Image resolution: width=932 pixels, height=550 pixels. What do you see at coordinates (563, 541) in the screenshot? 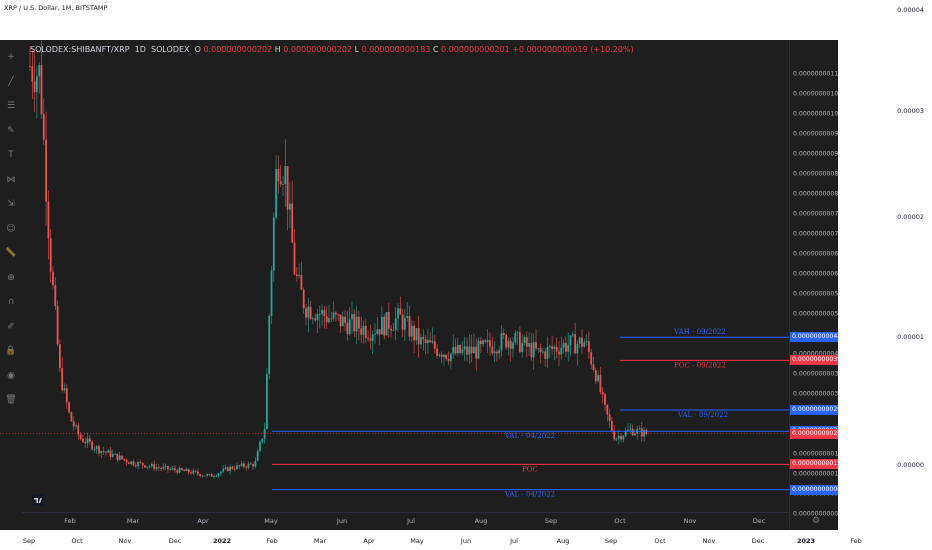
I see `outer-time-axis-label: Aug` at bounding box center [563, 541].